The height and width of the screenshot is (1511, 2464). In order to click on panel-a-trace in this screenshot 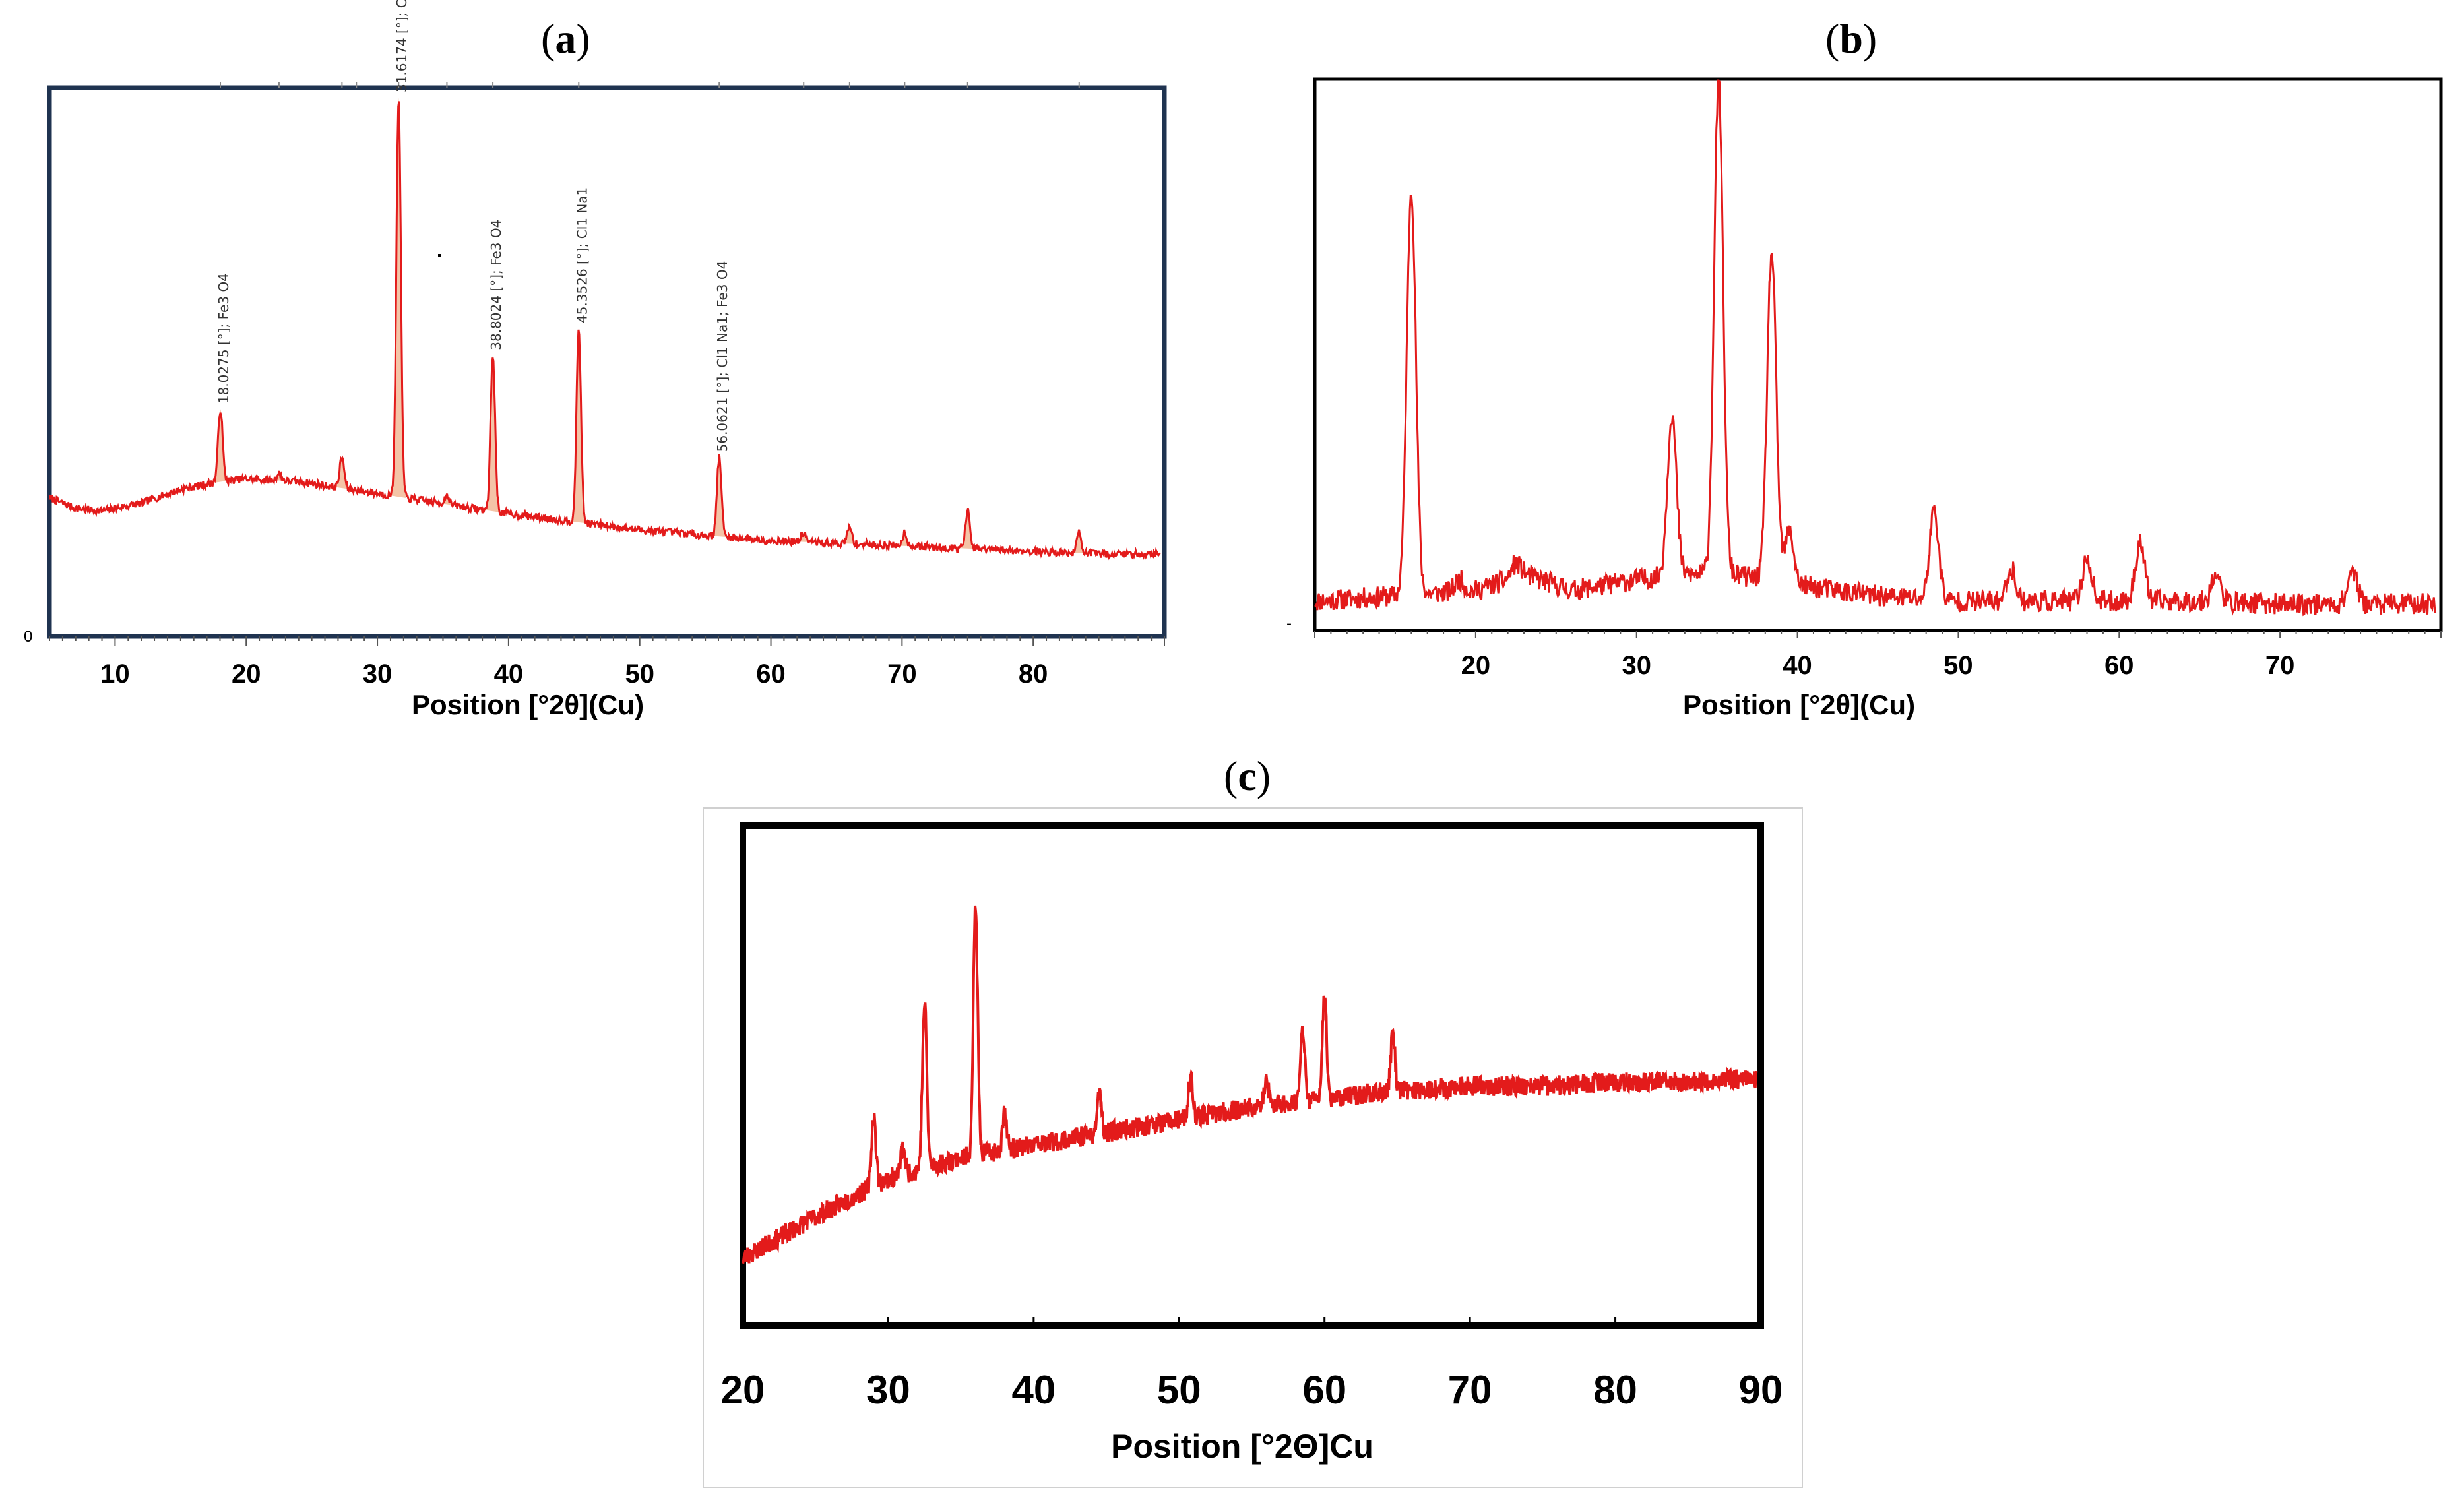, I will do `click(604, 331)`.